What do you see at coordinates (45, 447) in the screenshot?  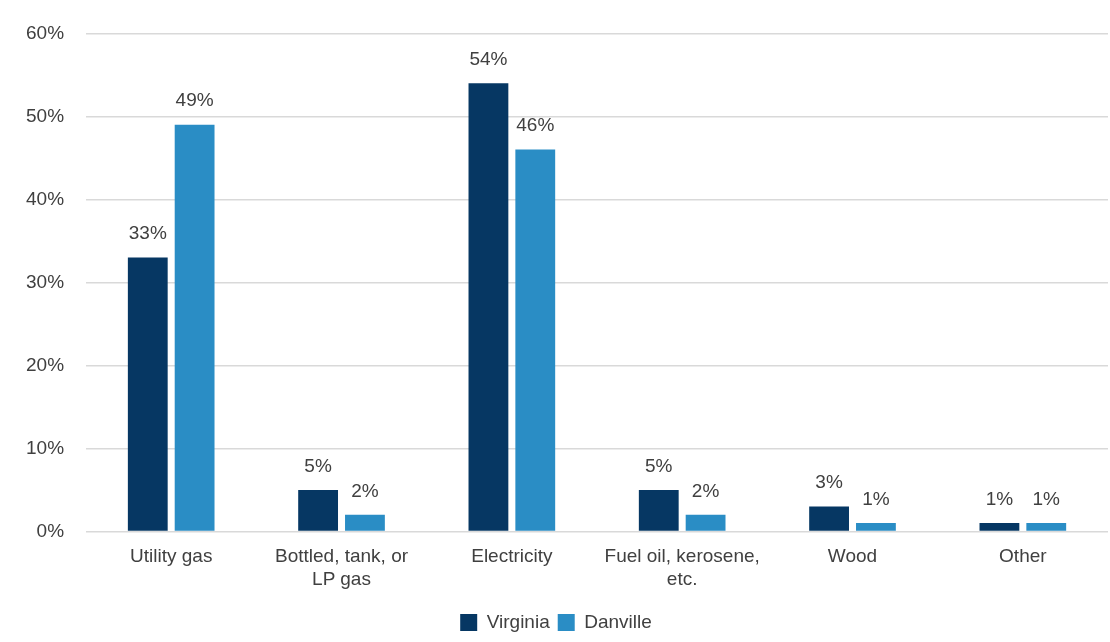 I see `y-tick-label: 10%` at bounding box center [45, 447].